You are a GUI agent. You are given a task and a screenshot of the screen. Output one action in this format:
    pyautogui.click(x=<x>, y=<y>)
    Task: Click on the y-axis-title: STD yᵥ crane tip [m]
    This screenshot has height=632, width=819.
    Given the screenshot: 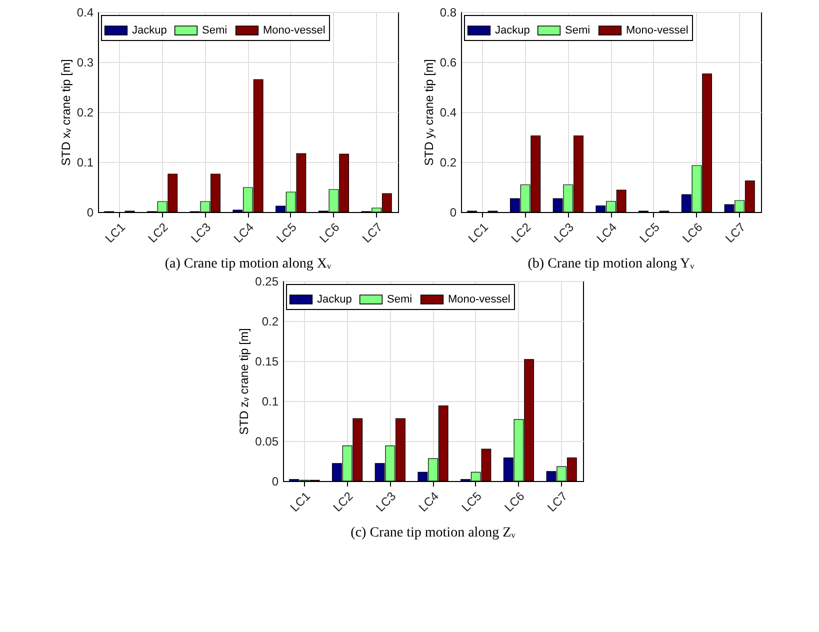 What is the action you would take?
    pyautogui.click(x=428, y=112)
    